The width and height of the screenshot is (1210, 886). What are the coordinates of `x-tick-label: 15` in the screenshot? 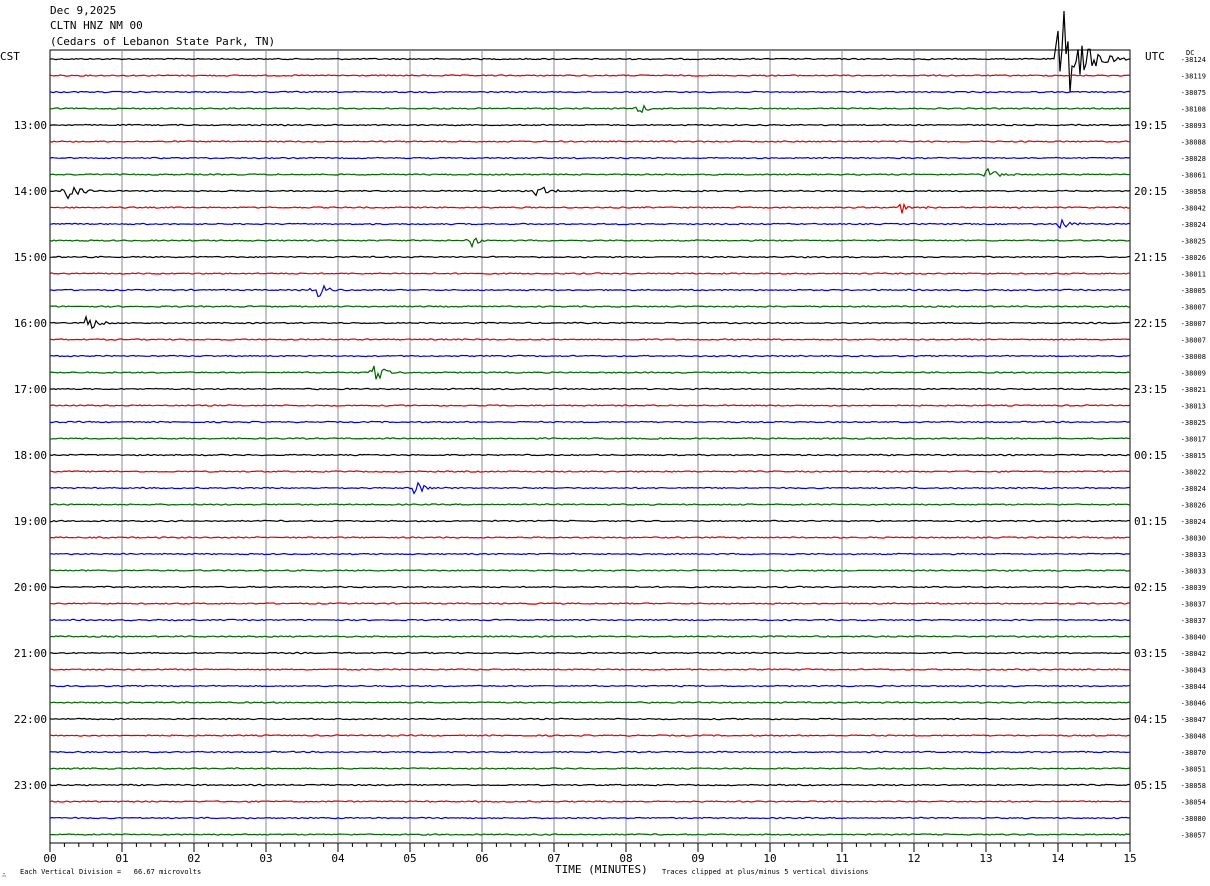 It's located at (1129, 858).